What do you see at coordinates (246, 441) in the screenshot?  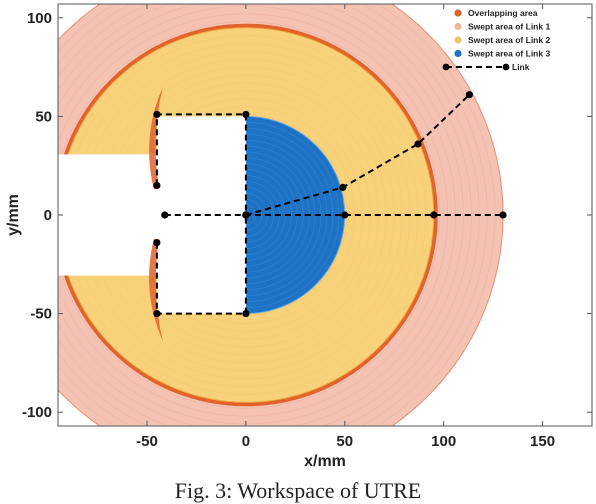 I see `x-tick-label: 0` at bounding box center [246, 441].